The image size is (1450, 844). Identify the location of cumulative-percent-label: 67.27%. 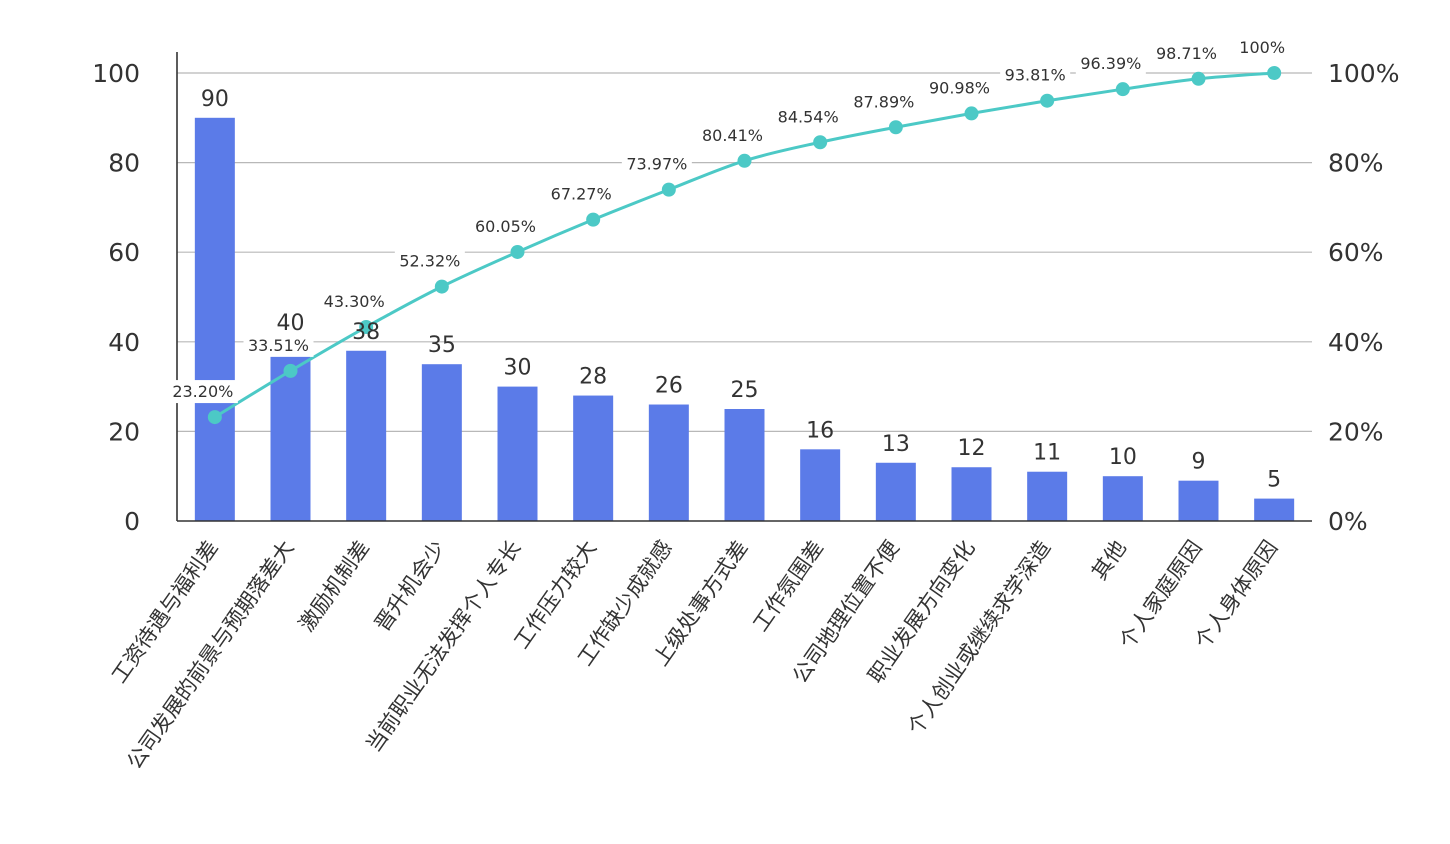
(581, 194).